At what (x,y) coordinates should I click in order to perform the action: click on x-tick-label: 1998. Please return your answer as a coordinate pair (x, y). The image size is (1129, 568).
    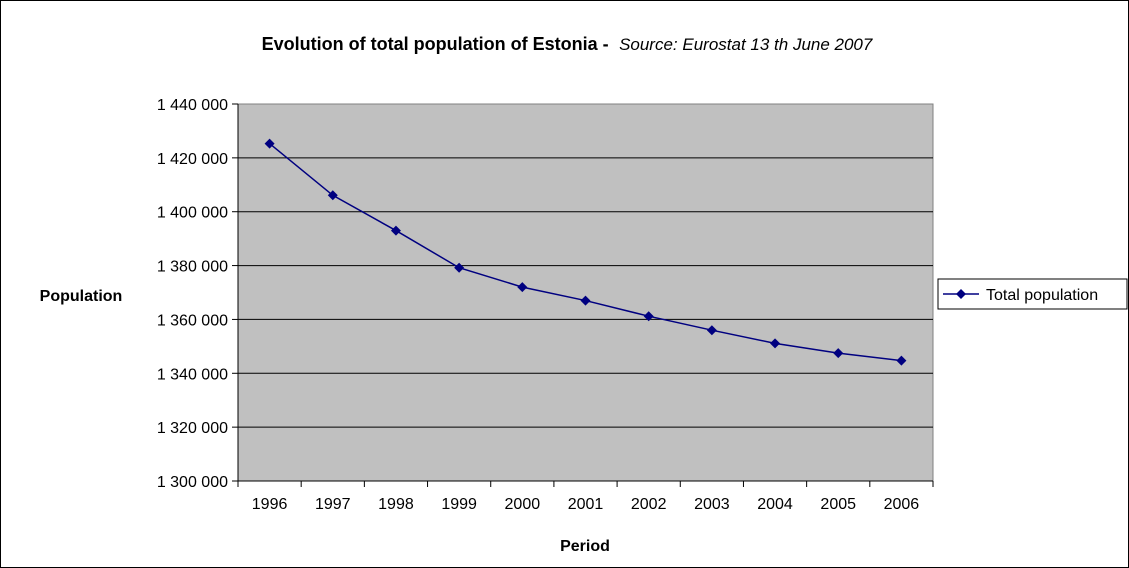
    Looking at the image, I should click on (396, 504).